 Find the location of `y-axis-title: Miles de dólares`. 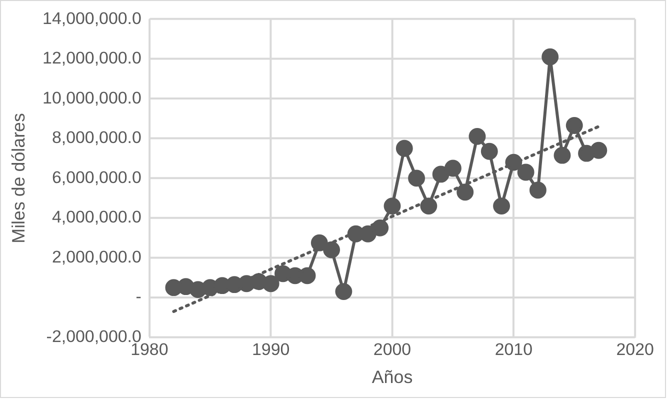

y-axis-title: Miles de dólares is located at coordinates (18, 178).